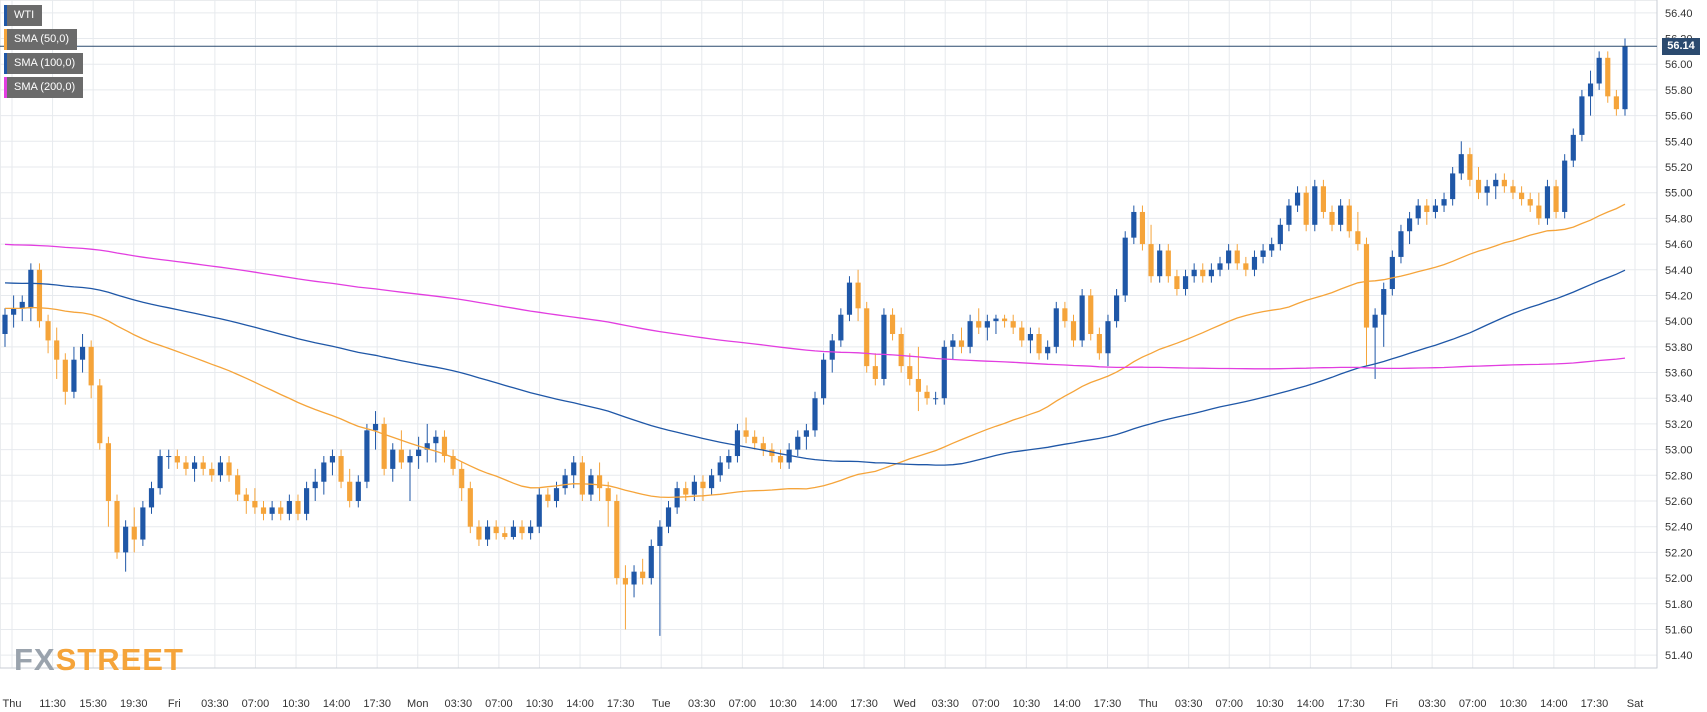  What do you see at coordinates (1679, 194) in the screenshot?
I see `y-tick-label: 55.00` at bounding box center [1679, 194].